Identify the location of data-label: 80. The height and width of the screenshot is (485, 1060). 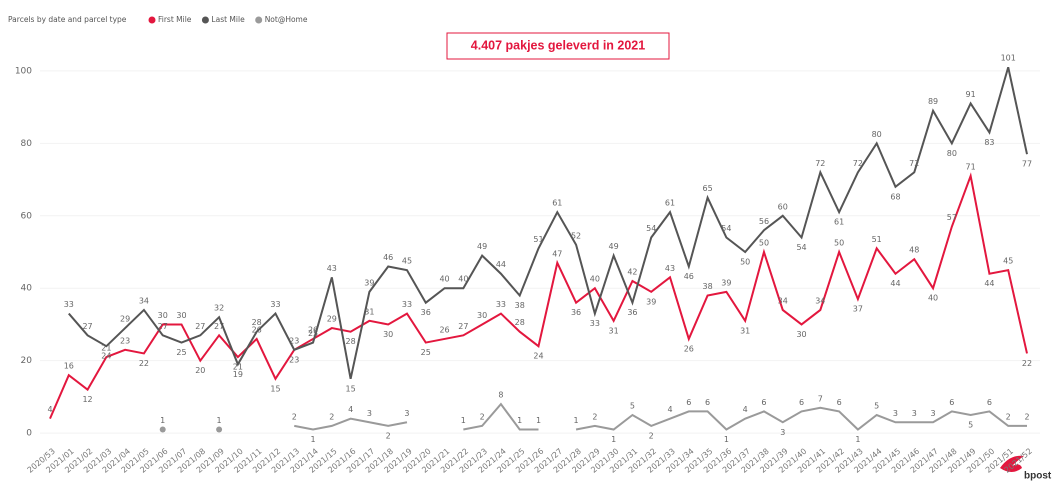
(952, 153).